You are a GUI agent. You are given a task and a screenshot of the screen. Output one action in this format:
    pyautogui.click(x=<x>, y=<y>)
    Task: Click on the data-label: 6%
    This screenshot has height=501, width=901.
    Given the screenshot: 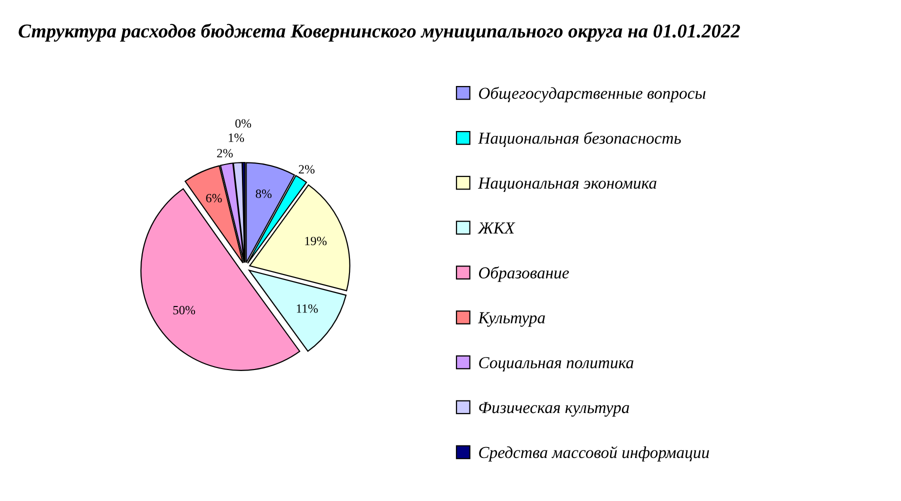 What is the action you would take?
    pyautogui.click(x=214, y=198)
    